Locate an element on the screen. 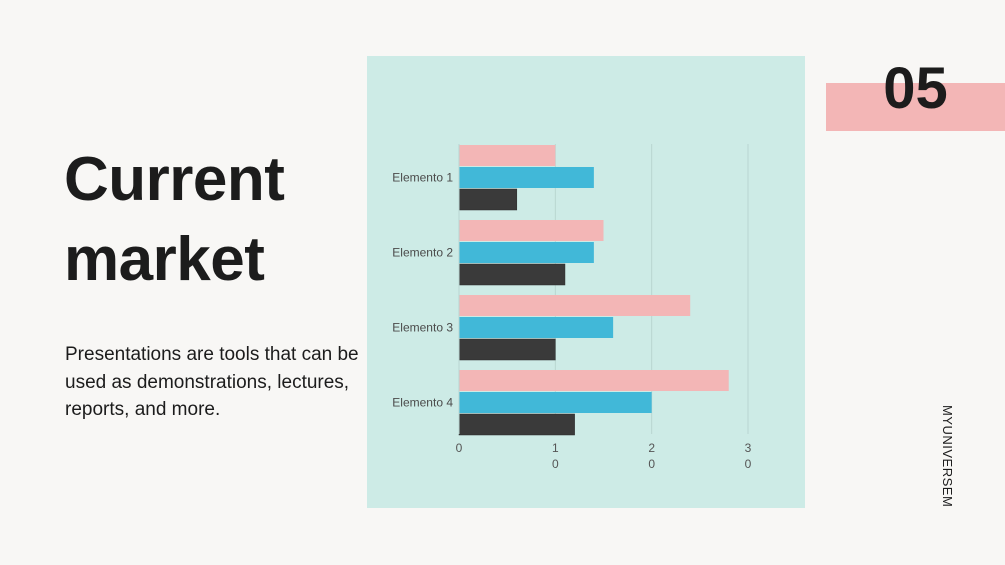 This screenshot has height=565, width=1005. brand-label: MYUNIVERSEM is located at coordinates (947, 456).